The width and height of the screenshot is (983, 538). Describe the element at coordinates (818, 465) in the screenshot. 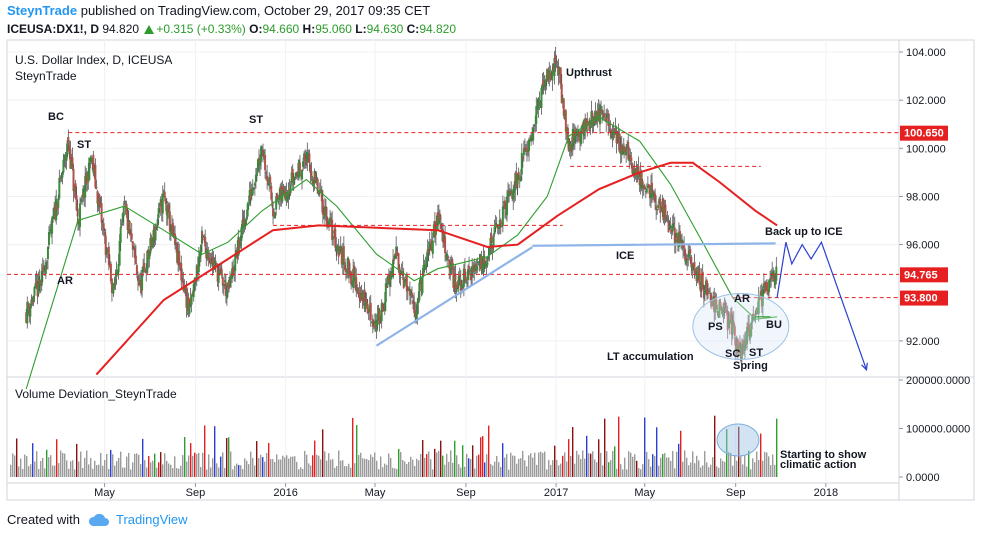

I see `volume-note-line2: climatic action` at that location.